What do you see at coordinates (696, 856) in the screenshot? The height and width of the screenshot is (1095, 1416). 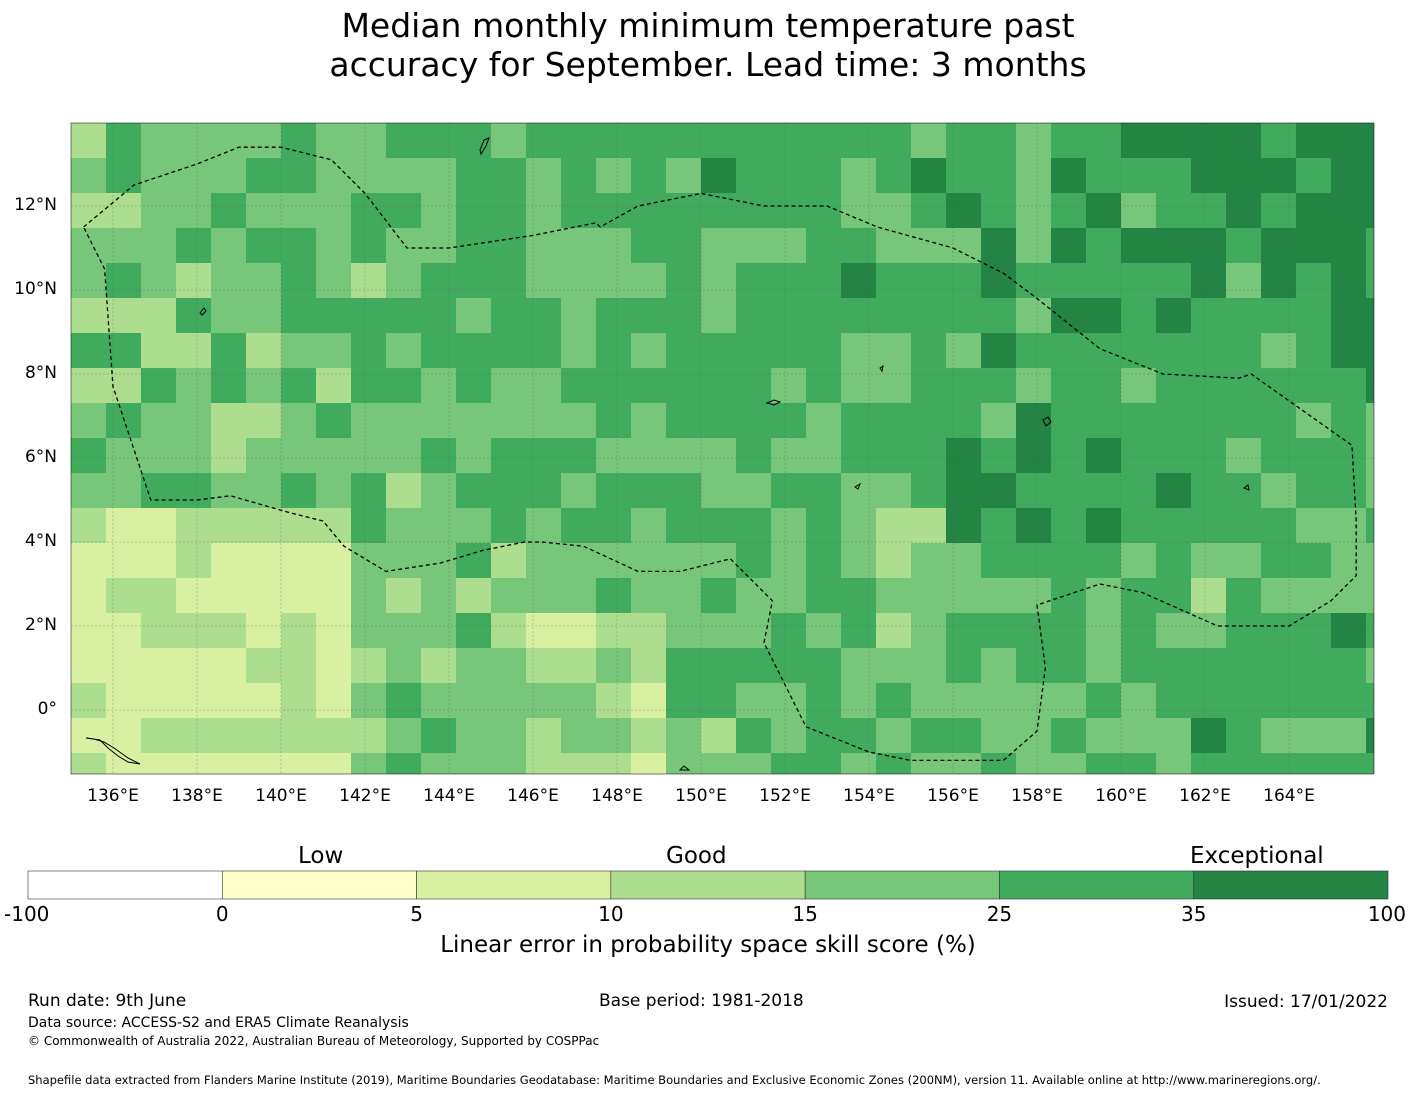 I see `category-good-label: Good` at bounding box center [696, 856].